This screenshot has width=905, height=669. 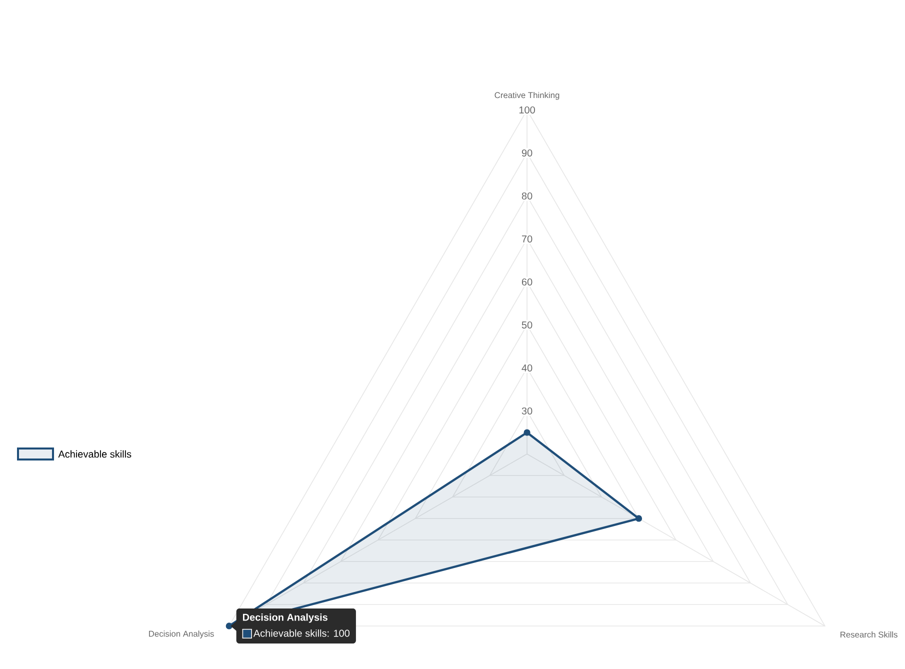 I want to click on y-tick-label: 50, so click(x=527, y=325).